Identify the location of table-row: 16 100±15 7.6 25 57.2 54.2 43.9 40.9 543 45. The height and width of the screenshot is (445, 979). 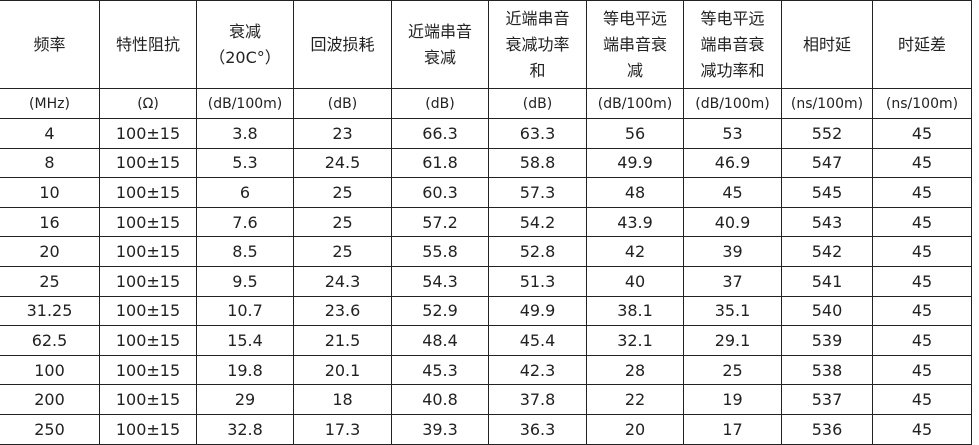
(486, 222).